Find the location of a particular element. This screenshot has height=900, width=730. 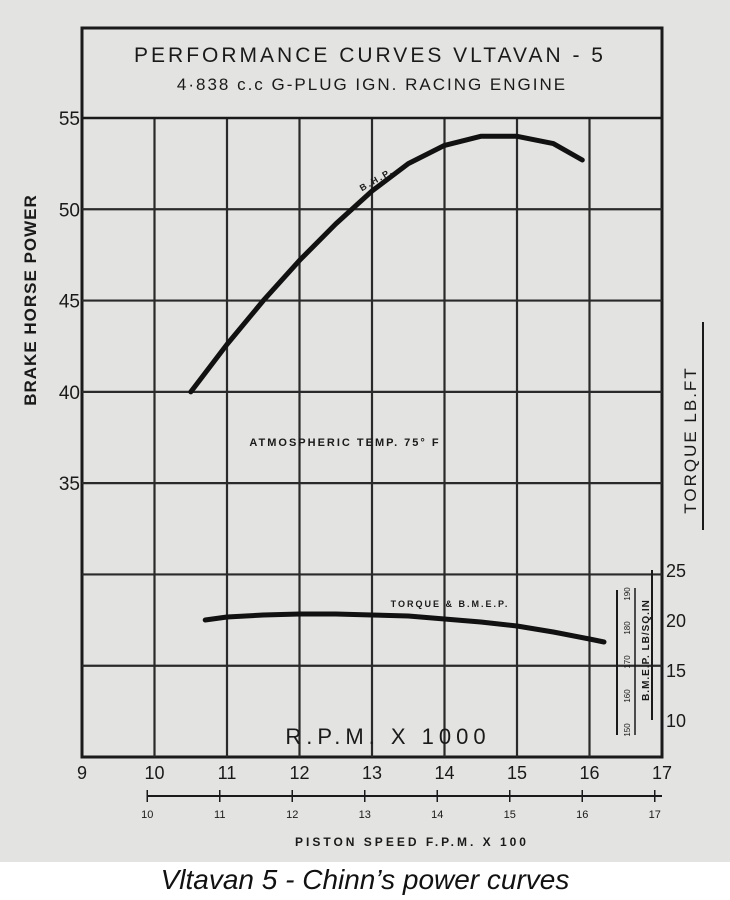

y3-tick-label: 190 is located at coordinates (627, 594).